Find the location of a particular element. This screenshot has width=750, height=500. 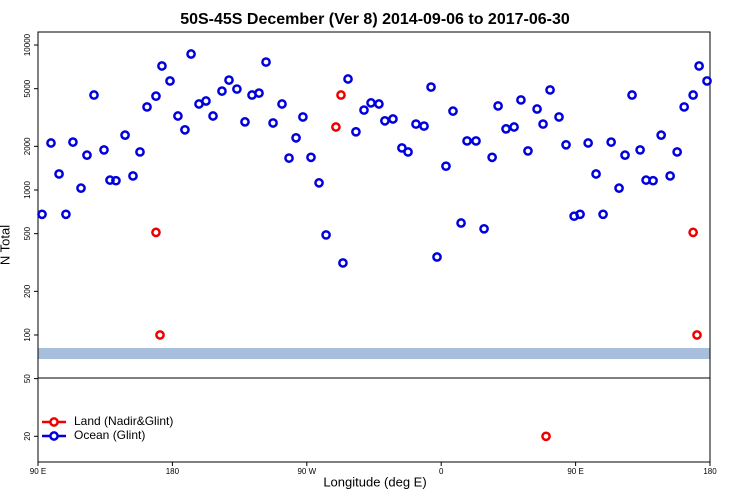

legend-label: Land (Nadir&Glint) is located at coordinates (123, 421).